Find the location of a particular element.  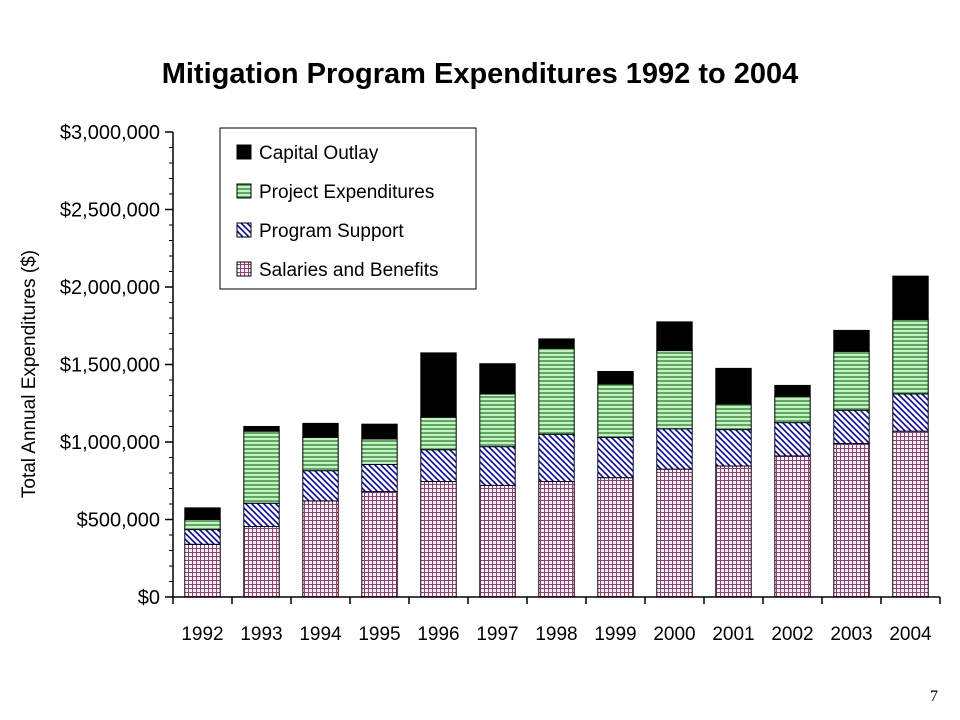

x-tick-label: 1993 is located at coordinates (261, 634).